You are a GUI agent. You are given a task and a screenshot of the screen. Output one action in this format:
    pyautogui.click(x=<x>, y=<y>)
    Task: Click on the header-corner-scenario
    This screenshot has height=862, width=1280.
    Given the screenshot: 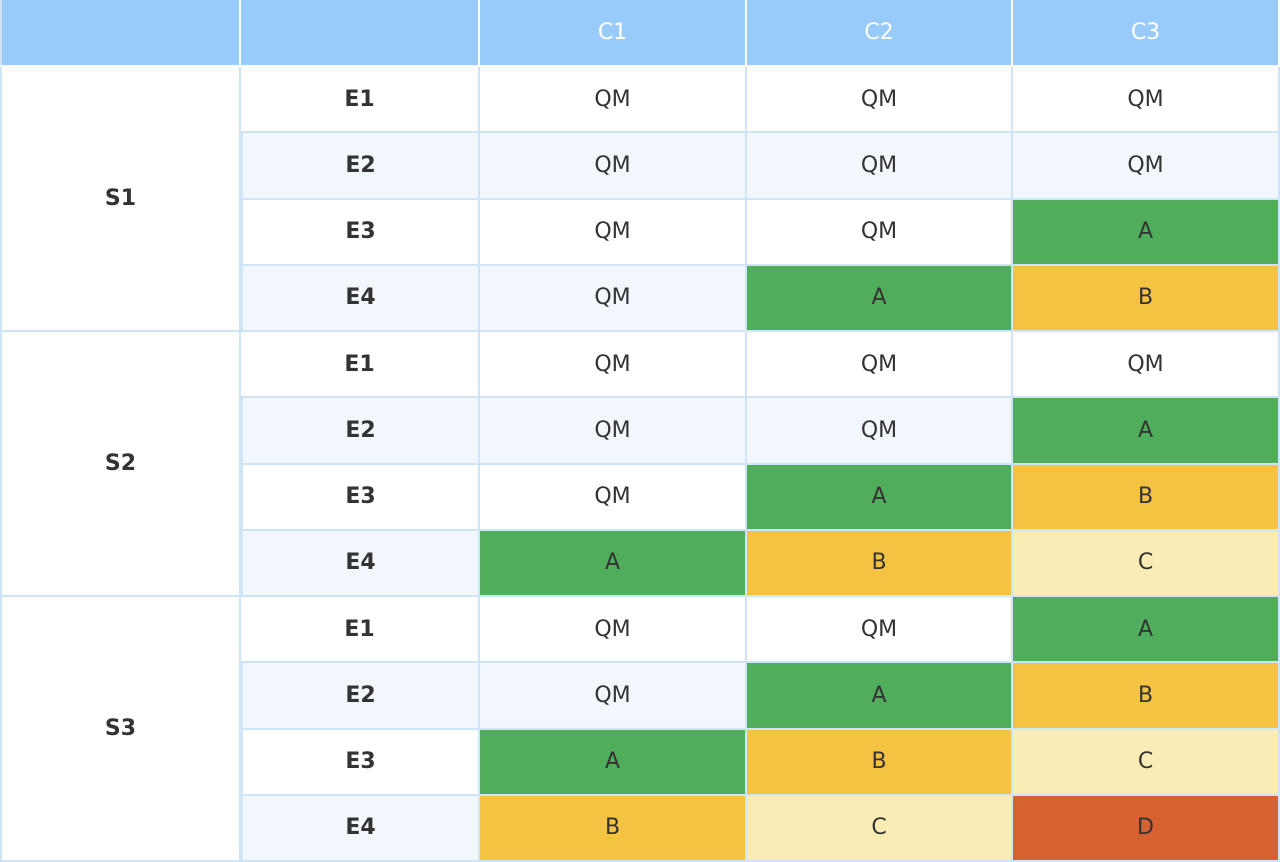 What is the action you would take?
    pyautogui.click(x=120, y=33)
    